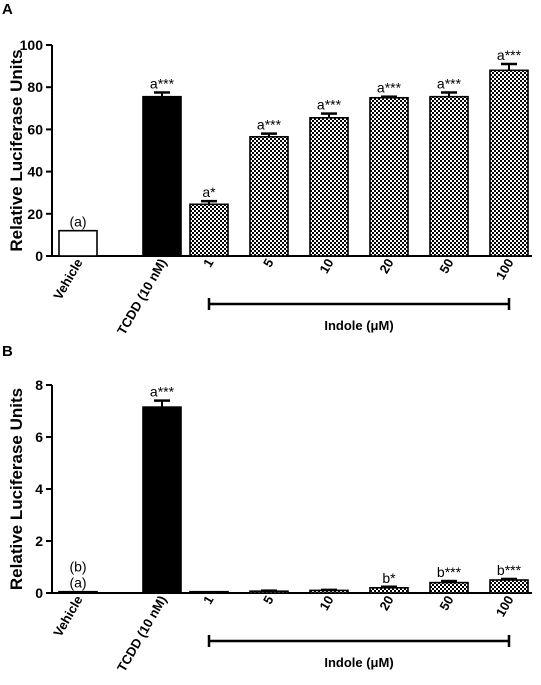 The height and width of the screenshot is (685, 541). I want to click on bar-annotation: b*, so click(389, 578).